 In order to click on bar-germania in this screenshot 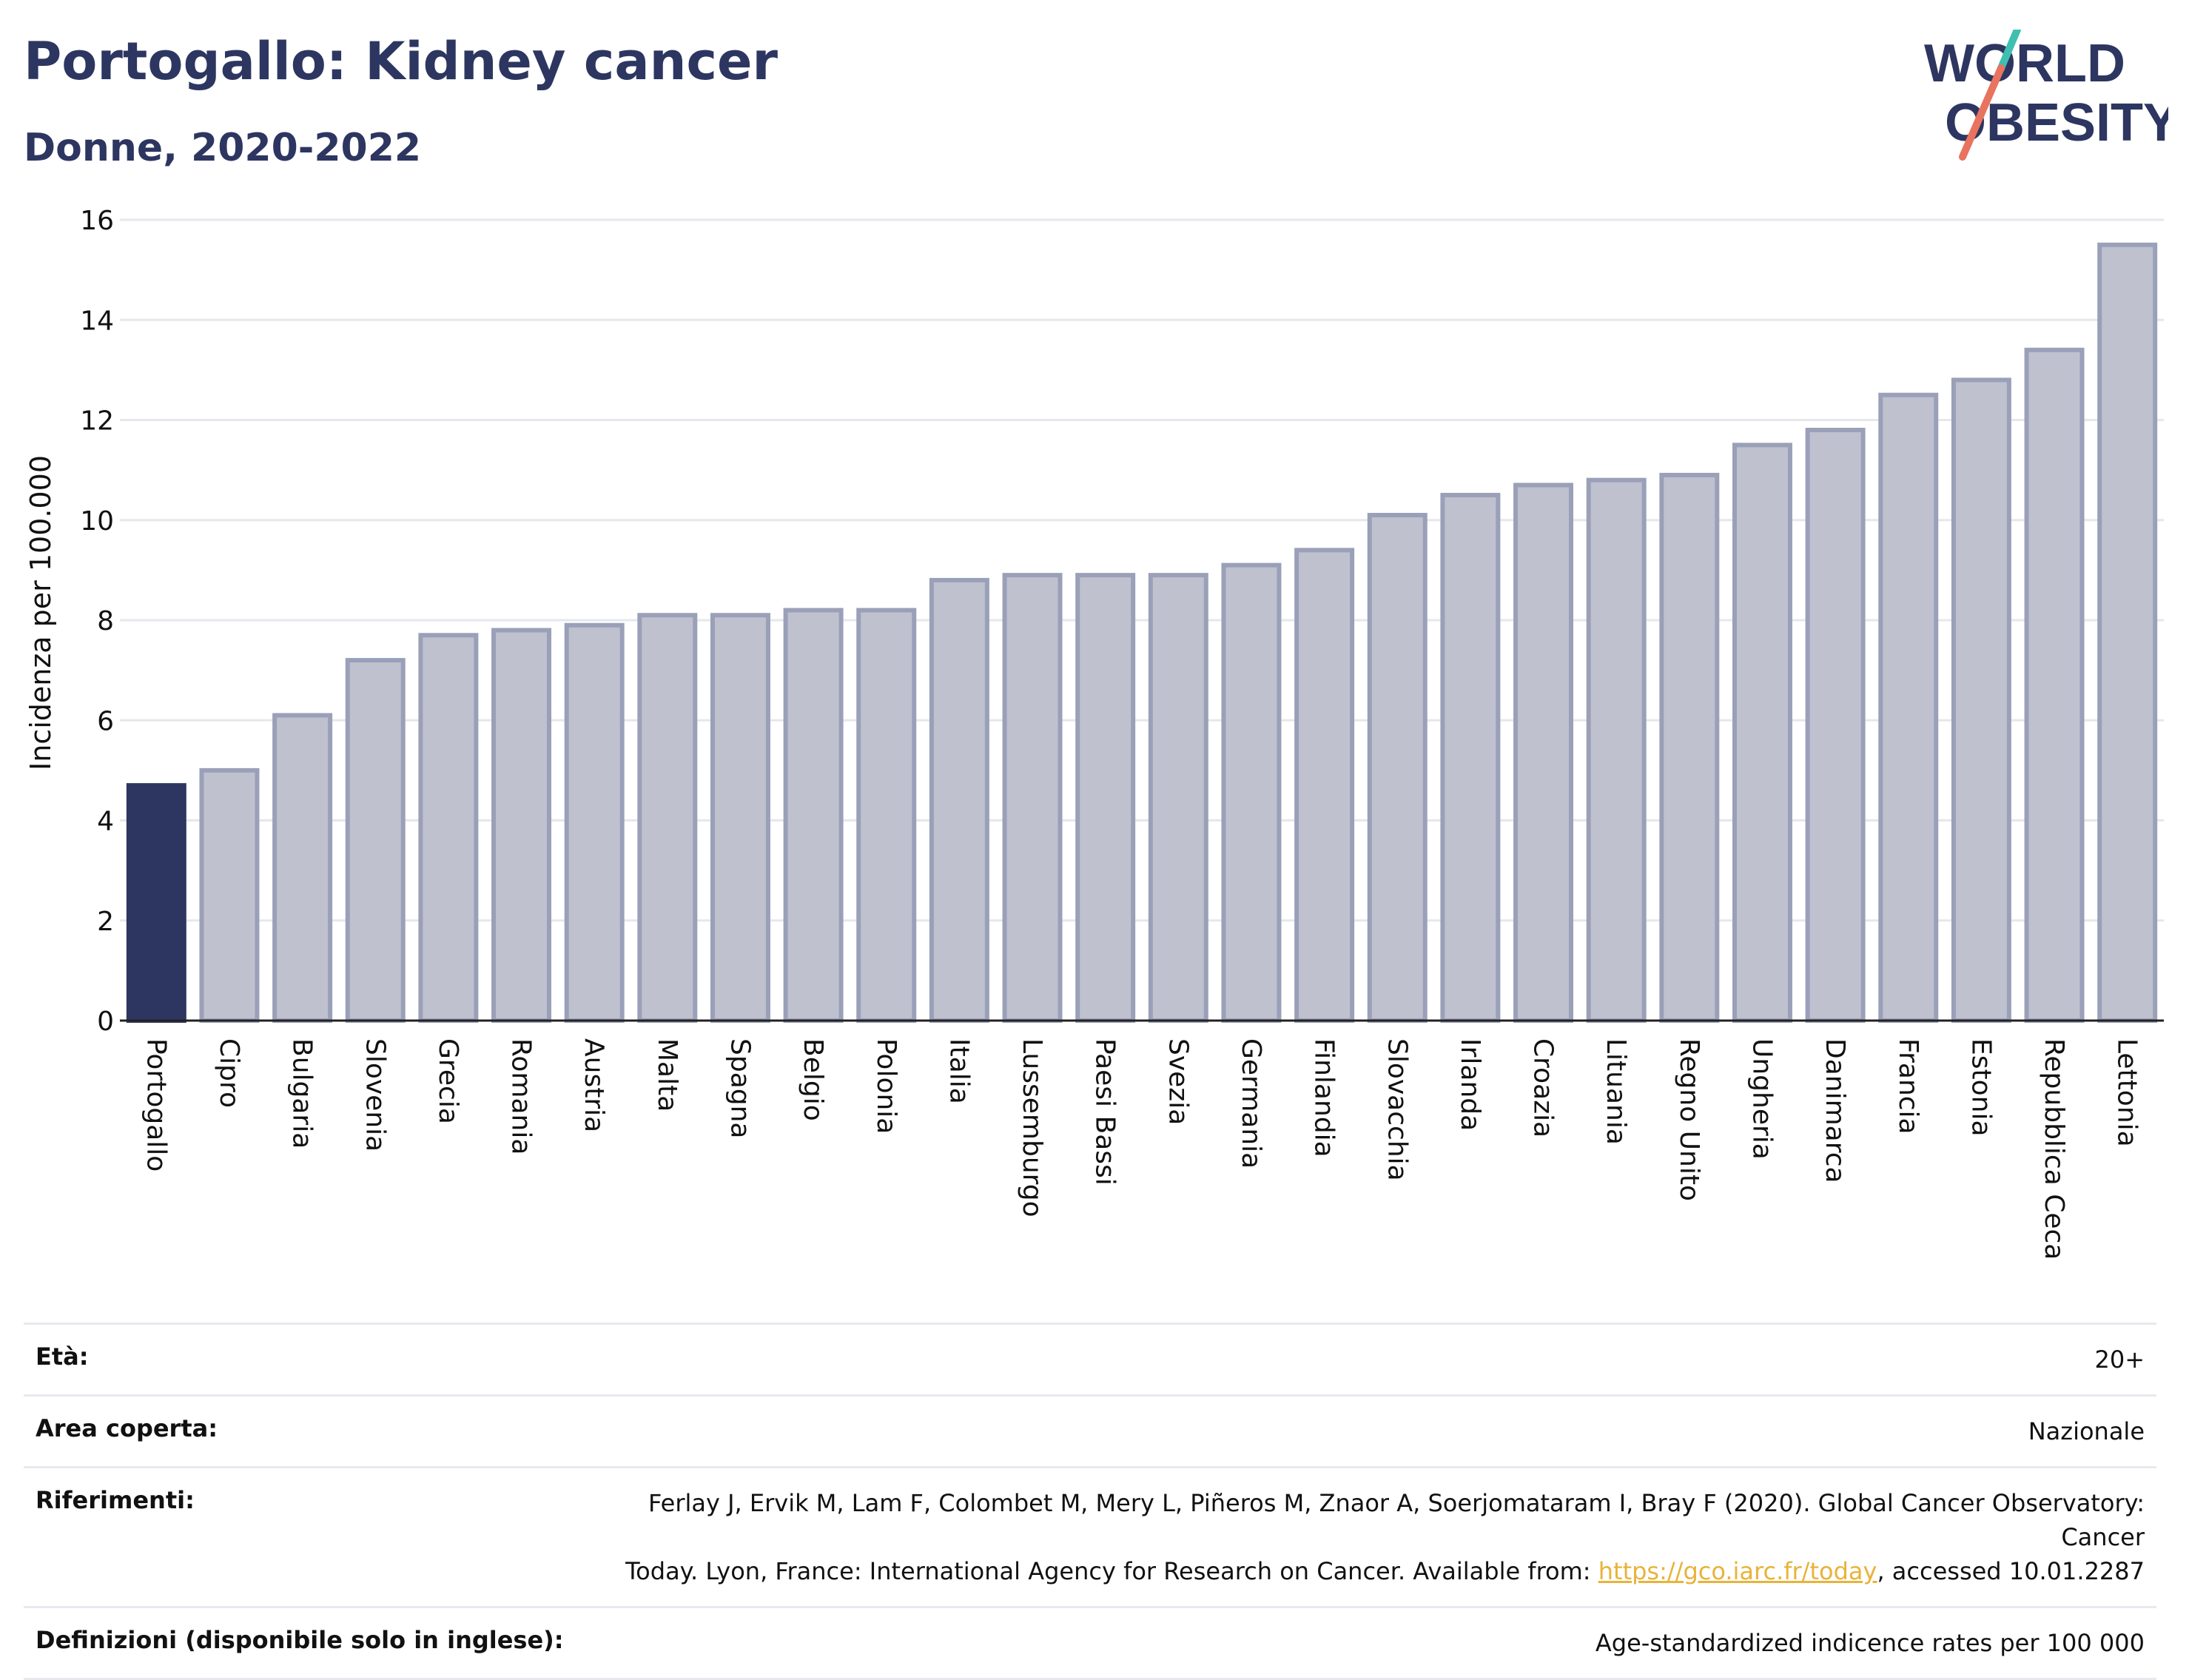, I will do `click(1251, 793)`.